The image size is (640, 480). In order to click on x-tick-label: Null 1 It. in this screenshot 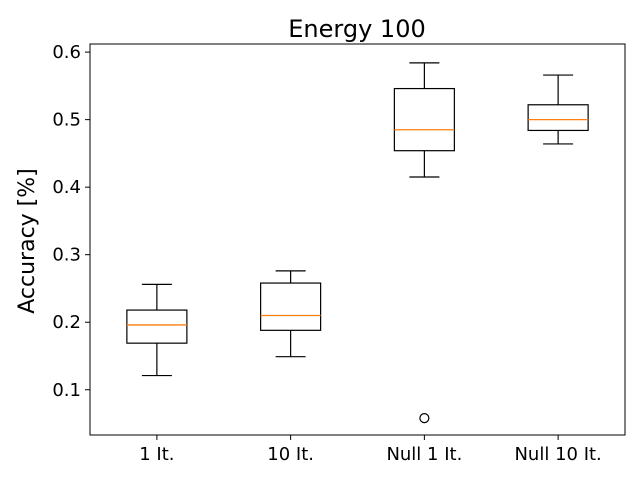, I will do `click(424, 454)`.